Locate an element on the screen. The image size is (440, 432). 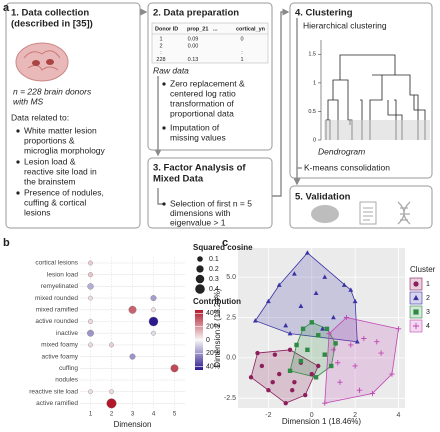
y-axis-title: Dimension 2 (13.24%) is located at coordinates (217, 327).